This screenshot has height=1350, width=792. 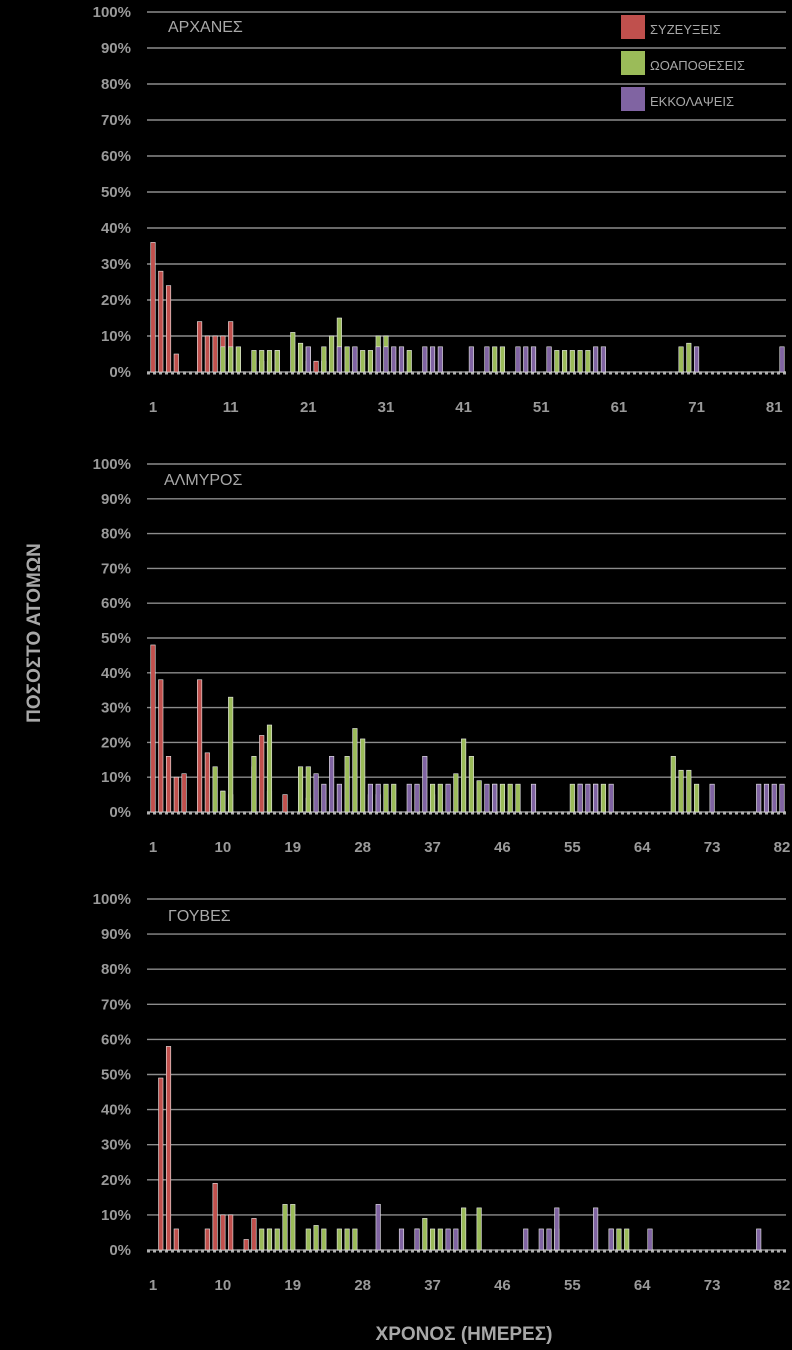 I want to click on x-tick-label: 10, so click(x=223, y=1285).